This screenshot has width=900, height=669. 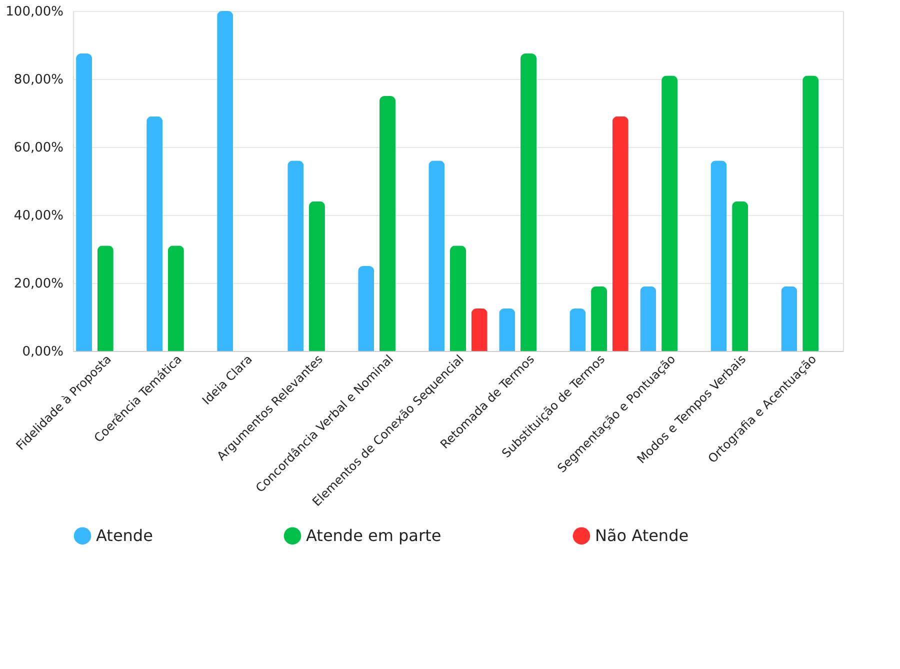 What do you see at coordinates (374, 535) in the screenshot?
I see `legend-label: Atende em parte` at bounding box center [374, 535].